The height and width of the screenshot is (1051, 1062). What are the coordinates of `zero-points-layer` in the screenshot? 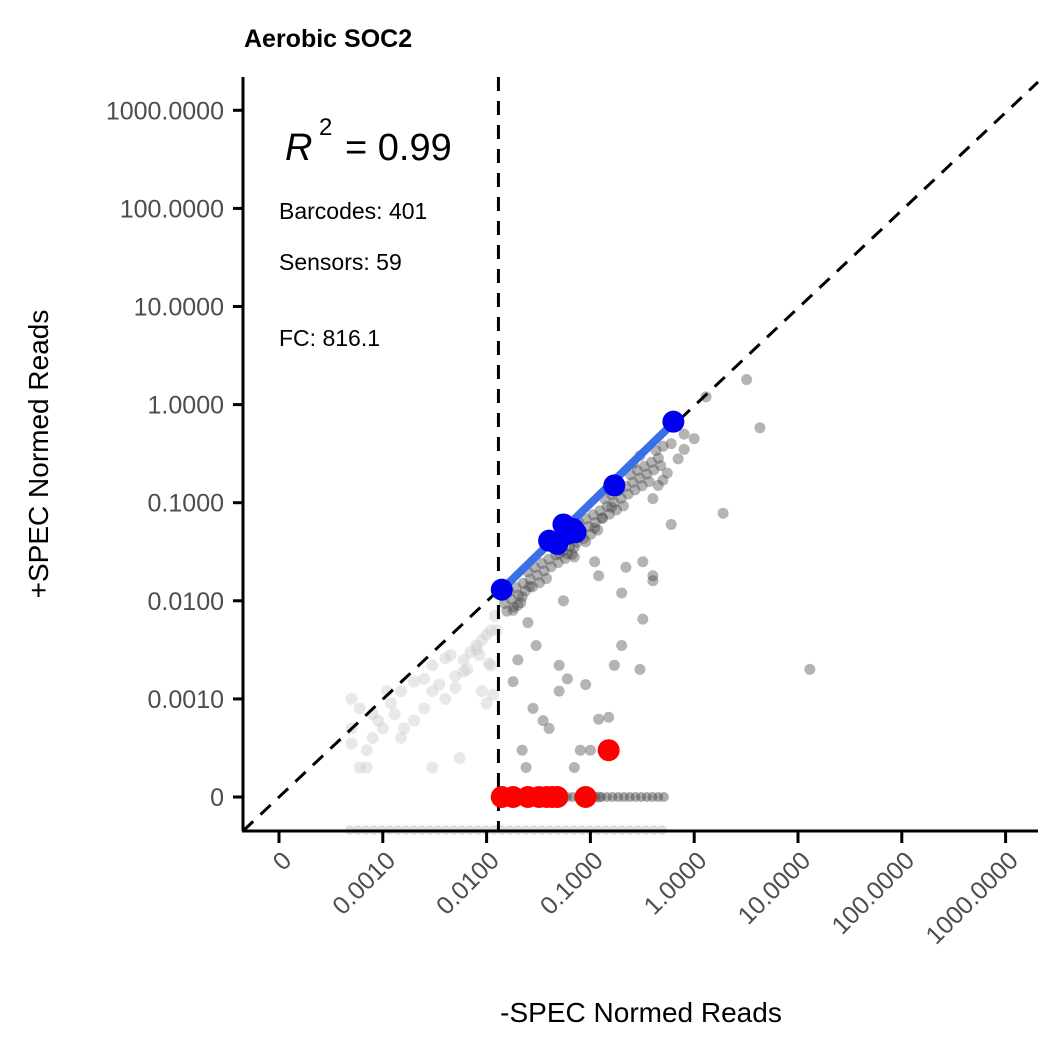 It's located at (555, 773).